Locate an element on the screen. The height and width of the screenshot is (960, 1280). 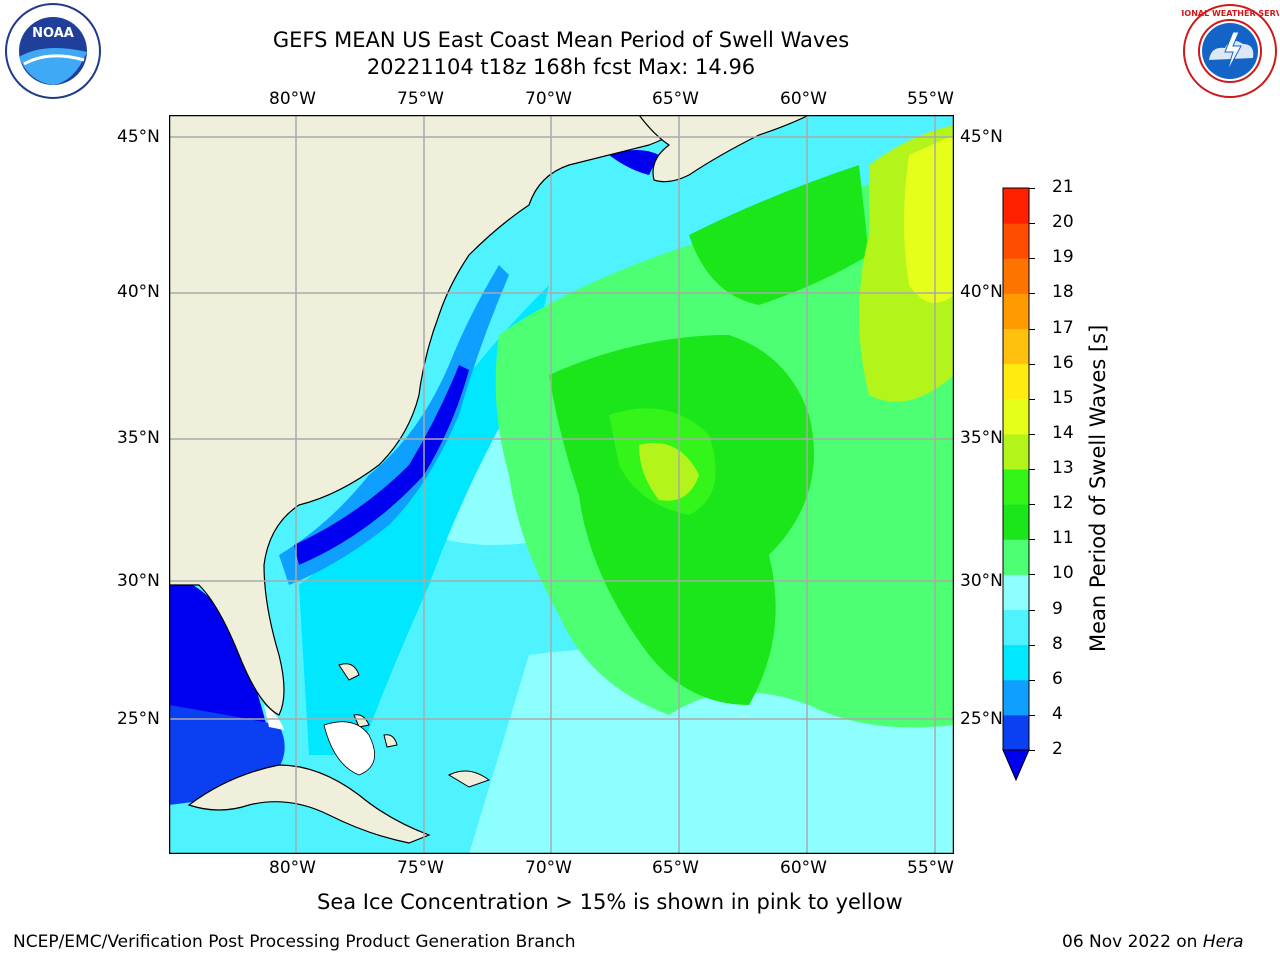
lat-label-left-35n: 35°N is located at coordinates (138, 438).